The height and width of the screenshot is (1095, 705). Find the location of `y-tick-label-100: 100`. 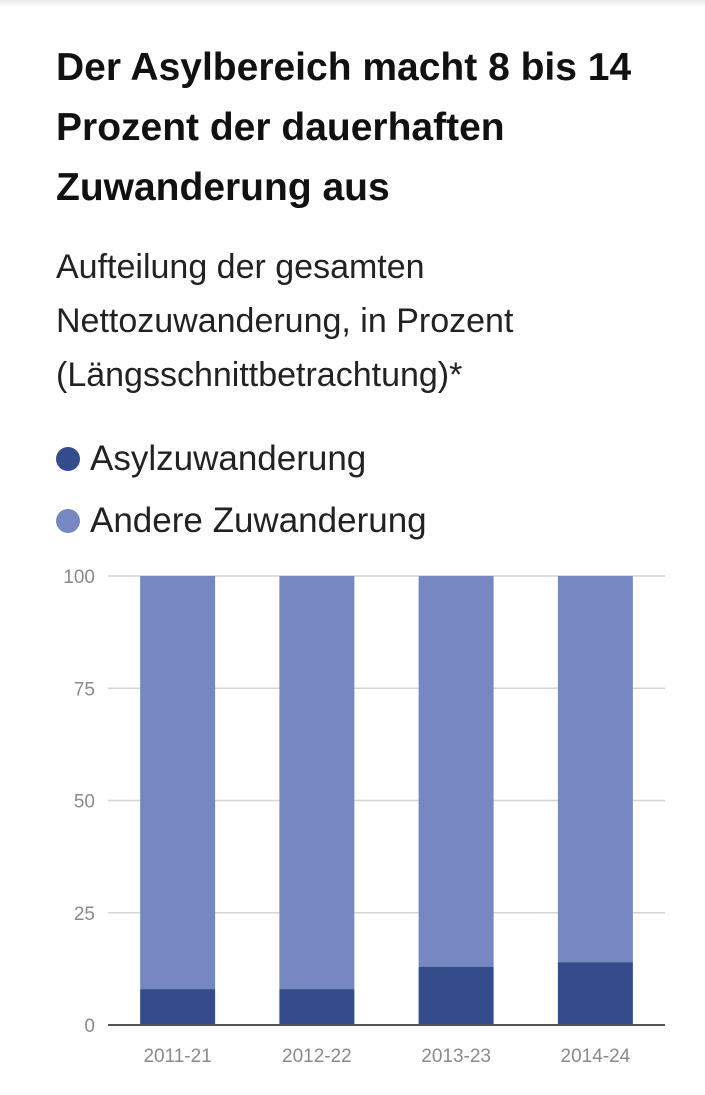

y-tick-label-100: 100 is located at coordinates (79, 577).